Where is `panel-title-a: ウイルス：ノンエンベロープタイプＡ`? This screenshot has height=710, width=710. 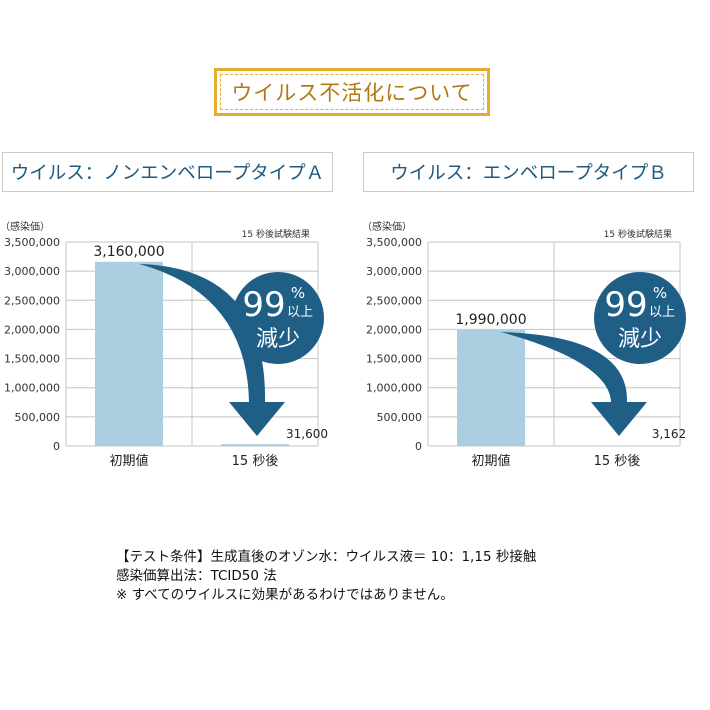
panel-title-a: ウイルス：ノンエンベロープタイプＡ is located at coordinates (167, 172).